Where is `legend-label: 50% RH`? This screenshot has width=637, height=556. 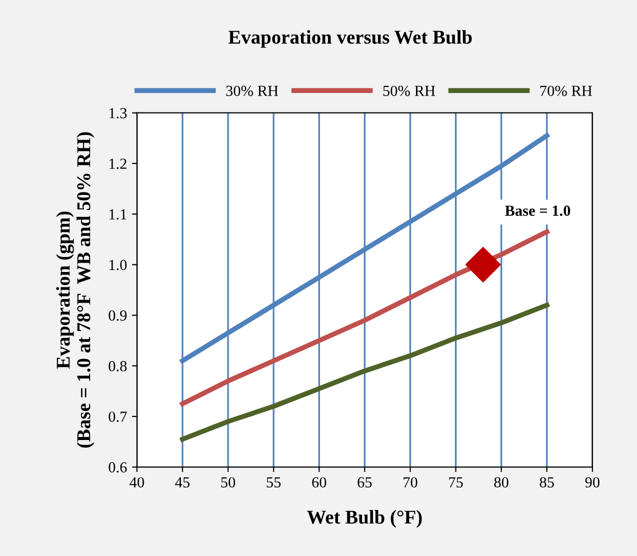 legend-label: 50% RH is located at coordinates (409, 91).